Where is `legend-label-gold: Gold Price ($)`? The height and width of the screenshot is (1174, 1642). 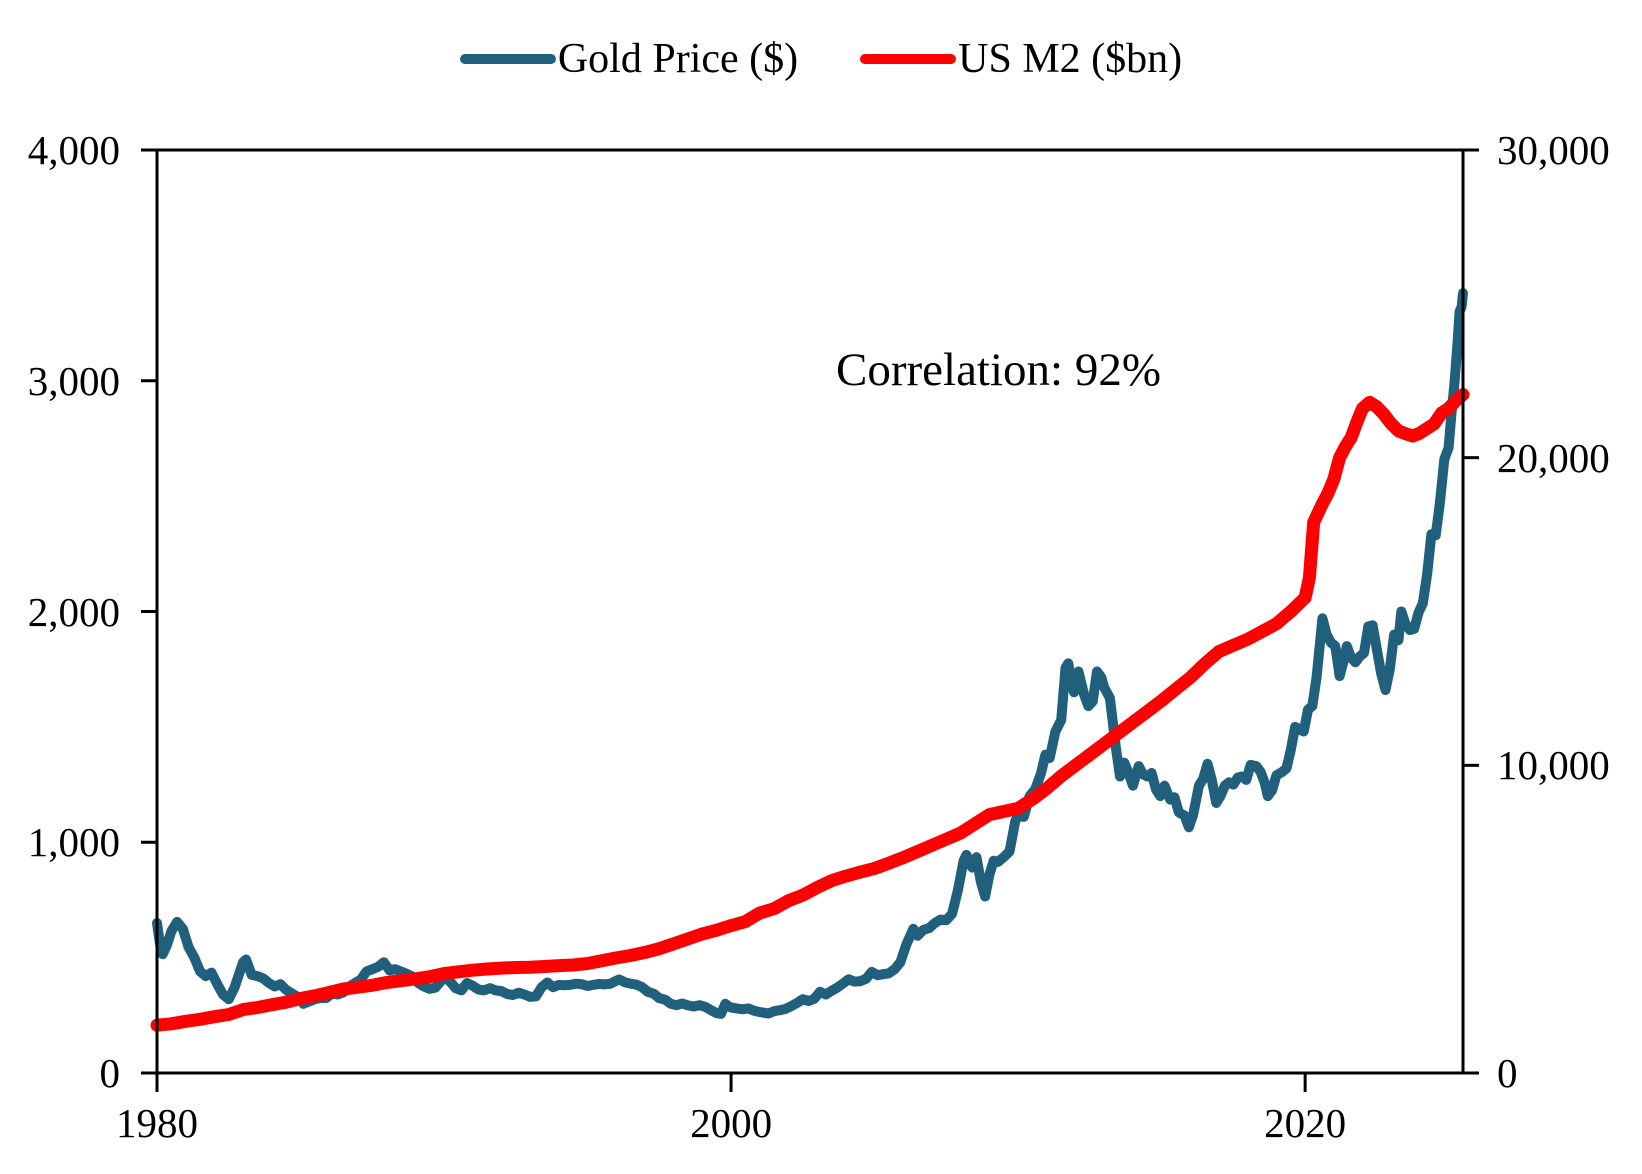
legend-label-gold: Gold Price ($) is located at coordinates (678, 59).